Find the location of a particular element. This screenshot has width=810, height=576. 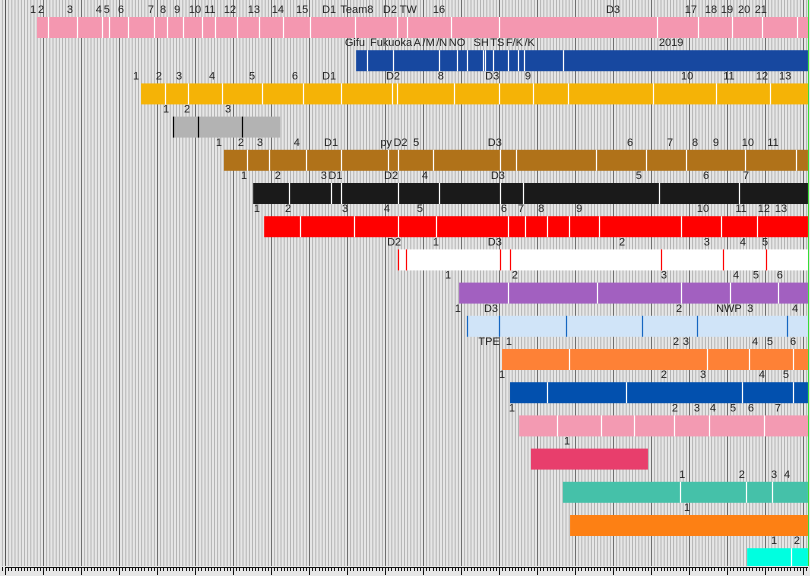

timeline-row: 1 D3 2 NWP 3 4 is located at coordinates (631, 320).